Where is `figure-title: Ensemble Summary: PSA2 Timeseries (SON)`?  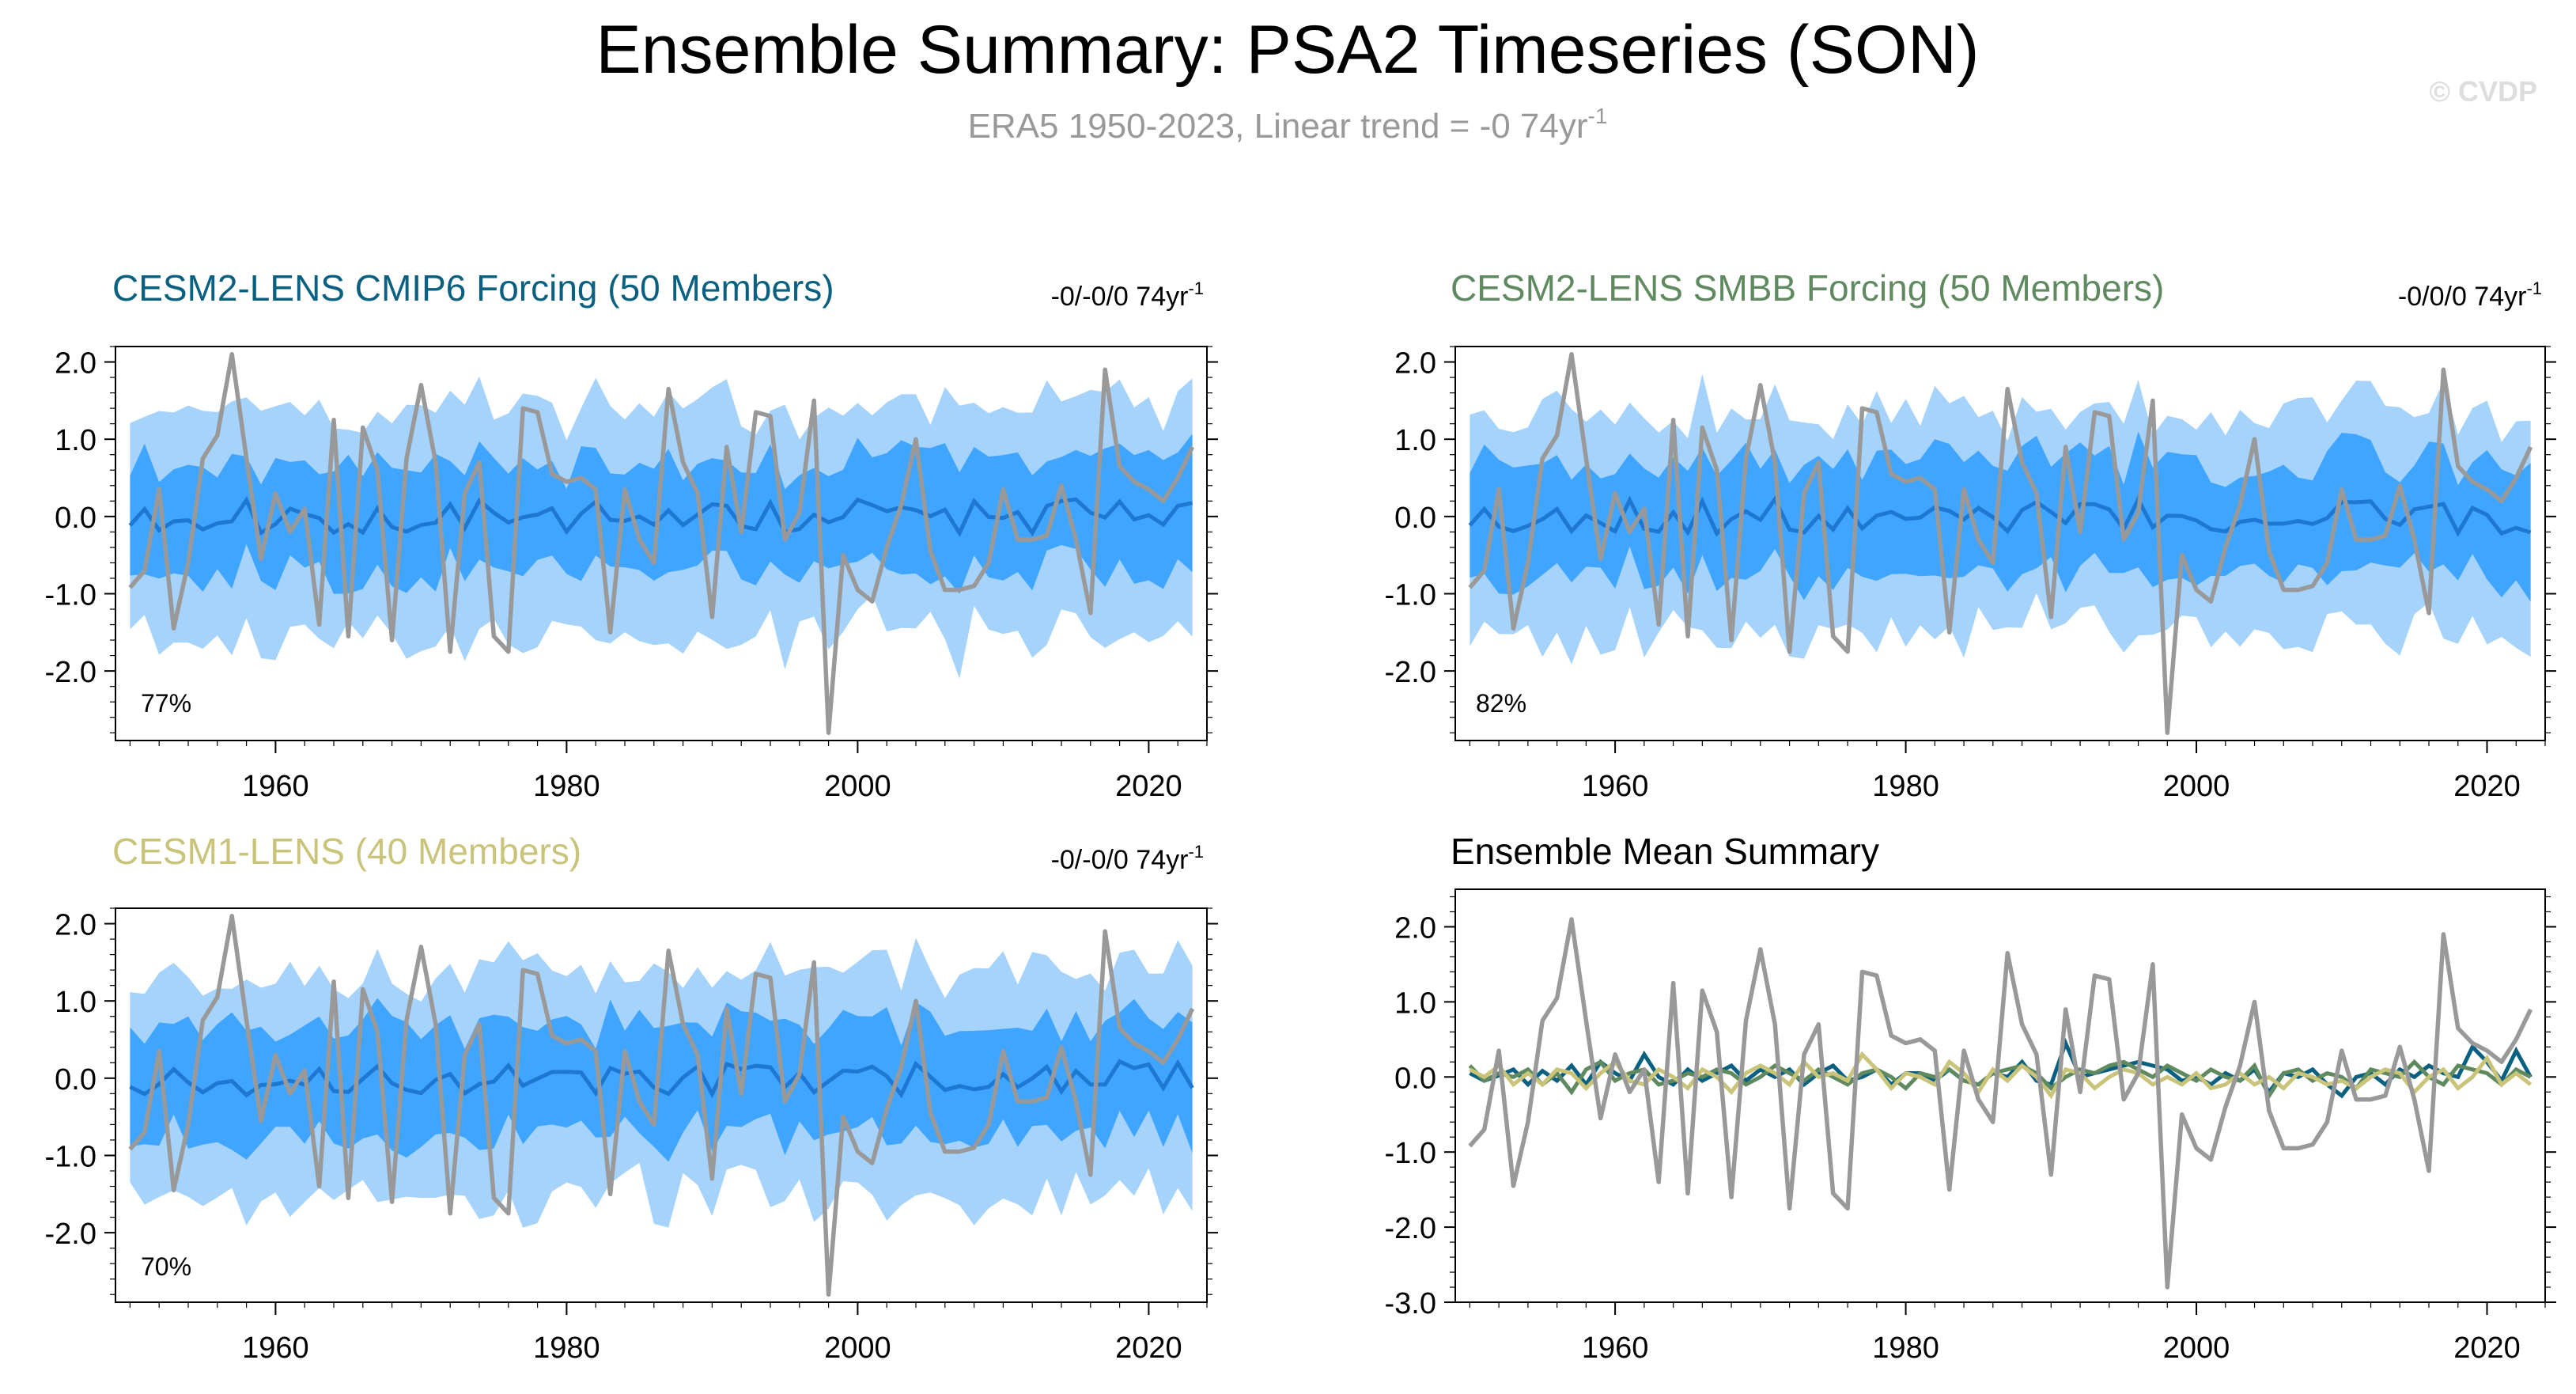
figure-title: Ensemble Summary: PSA2 Timeseries (SON) is located at coordinates (1288, 50).